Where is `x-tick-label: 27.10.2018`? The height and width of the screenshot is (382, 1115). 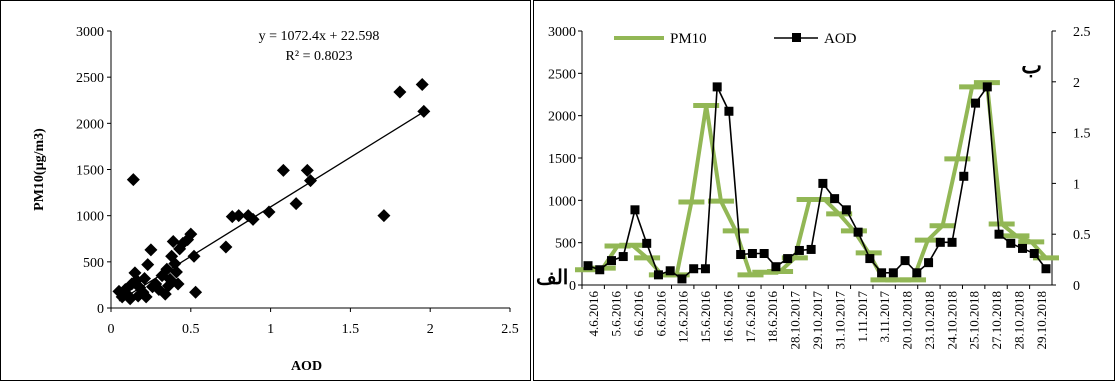 x-tick-label: 27.10.2018 is located at coordinates (996, 320).